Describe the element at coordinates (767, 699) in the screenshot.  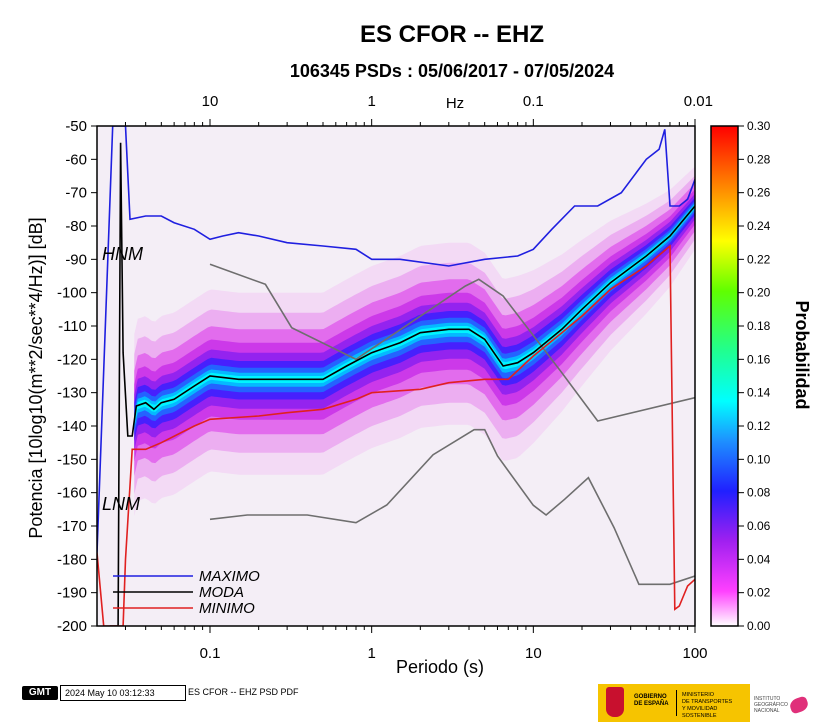
I see `ign-line1: INSTITUTO` at that location.